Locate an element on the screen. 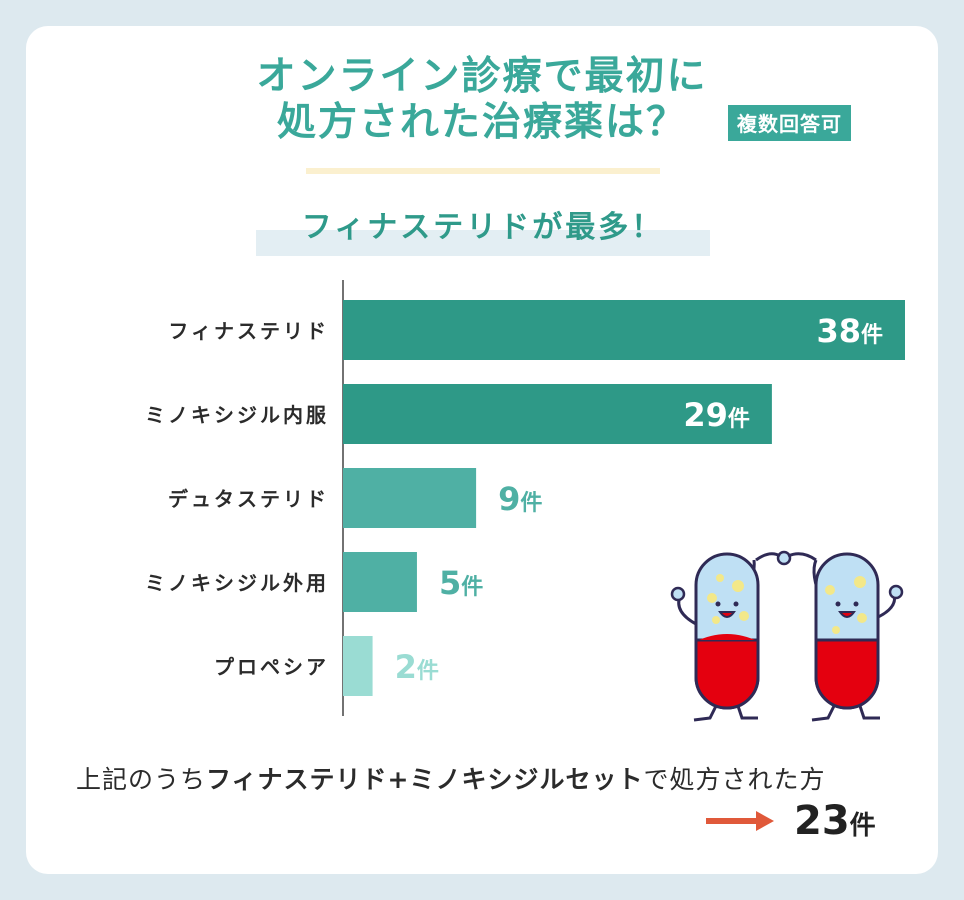 The width and height of the screenshot is (964, 900). title-line-2: 処方された治療薬は？ is located at coordinates (481, 122).